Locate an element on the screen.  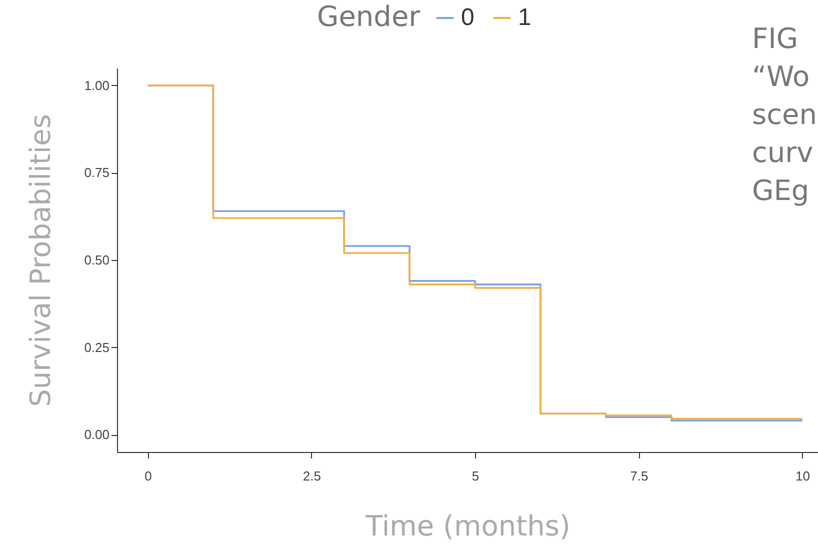
y-tick-label: 0.25 is located at coordinates (97, 347).